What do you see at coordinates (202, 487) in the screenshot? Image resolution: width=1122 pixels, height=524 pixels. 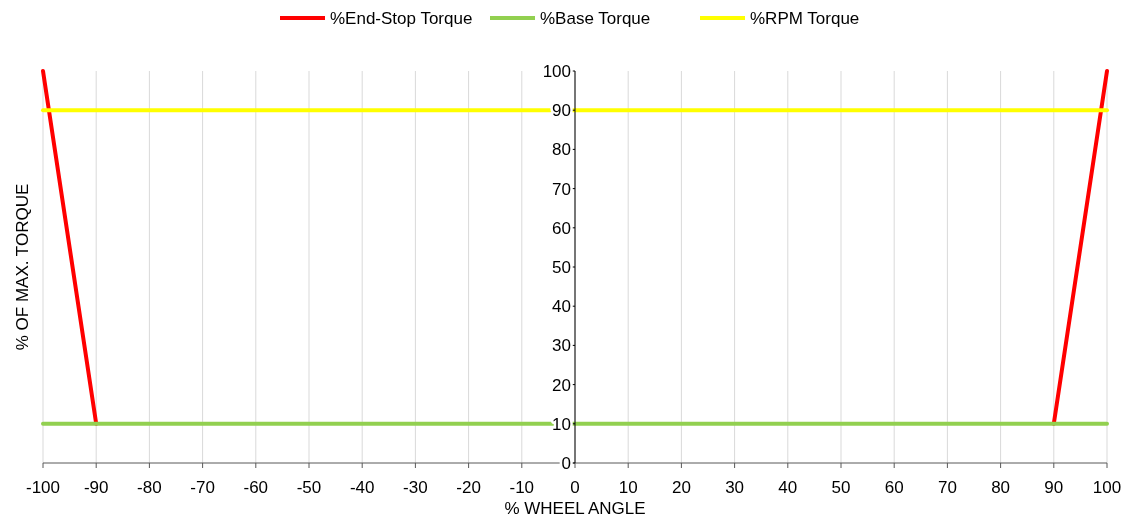 I see `x-tick-label: -70` at bounding box center [202, 487].